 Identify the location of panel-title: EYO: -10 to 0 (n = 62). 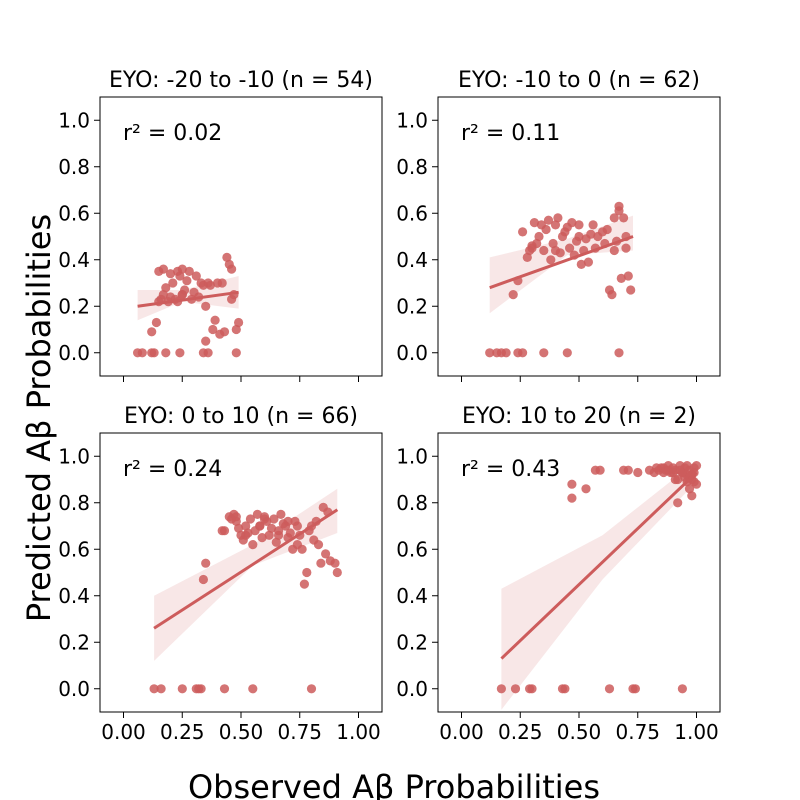
(579, 80).